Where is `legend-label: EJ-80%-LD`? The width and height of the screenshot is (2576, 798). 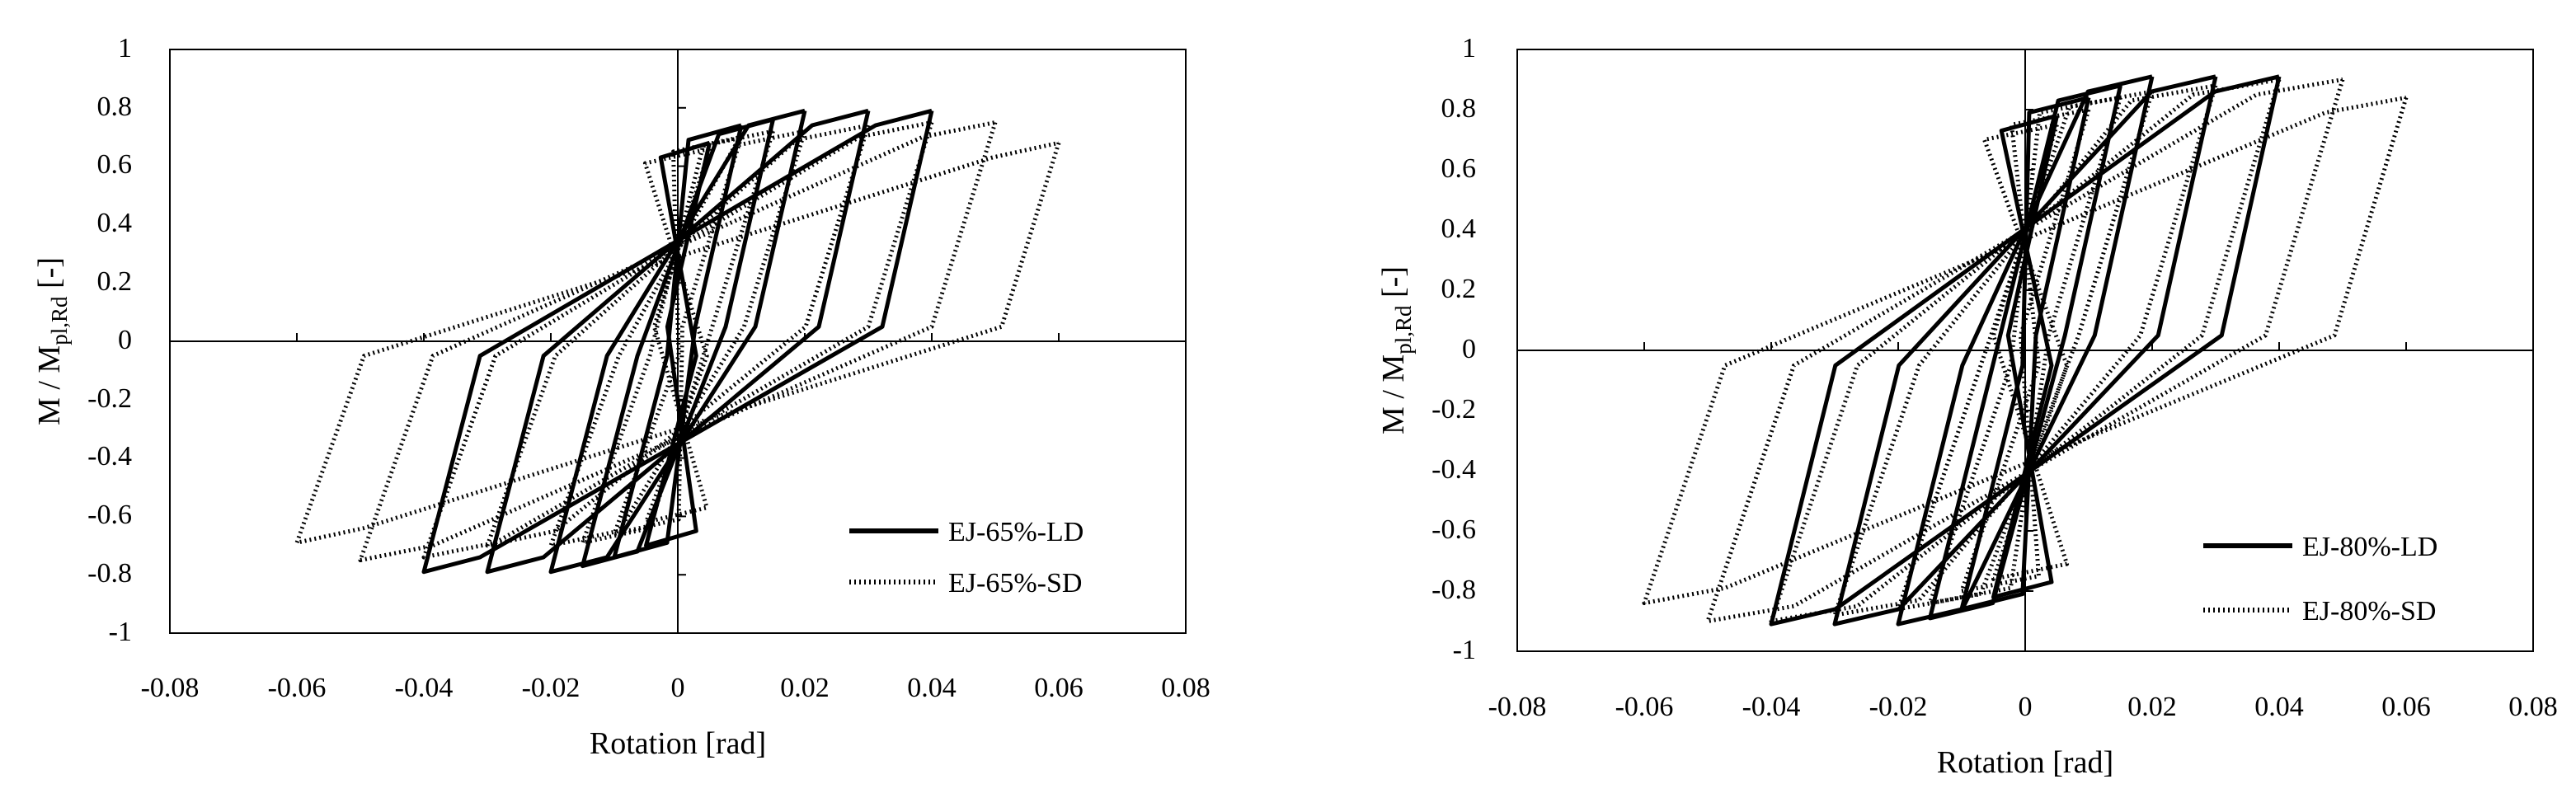
legend-label: EJ-80%-LD is located at coordinates (2369, 547).